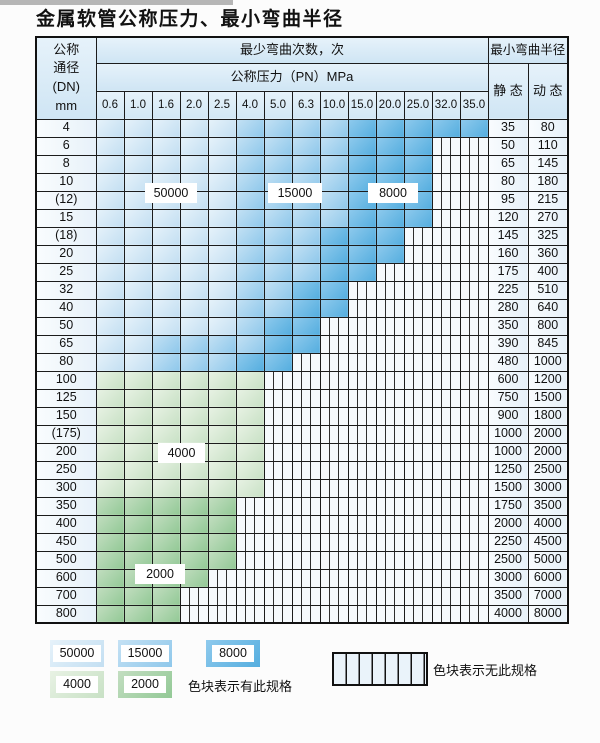 This screenshot has width=600, height=743. Describe the element at coordinates (250, 254) in the screenshot. I see `spec-cell-15000-pn-4.0` at that location.